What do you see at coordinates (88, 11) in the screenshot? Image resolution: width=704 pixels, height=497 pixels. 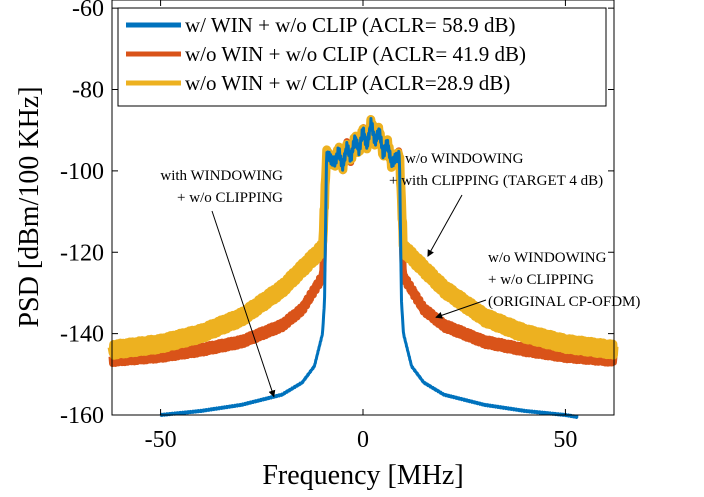 I see `y-tick-label: -60` at bounding box center [88, 11].